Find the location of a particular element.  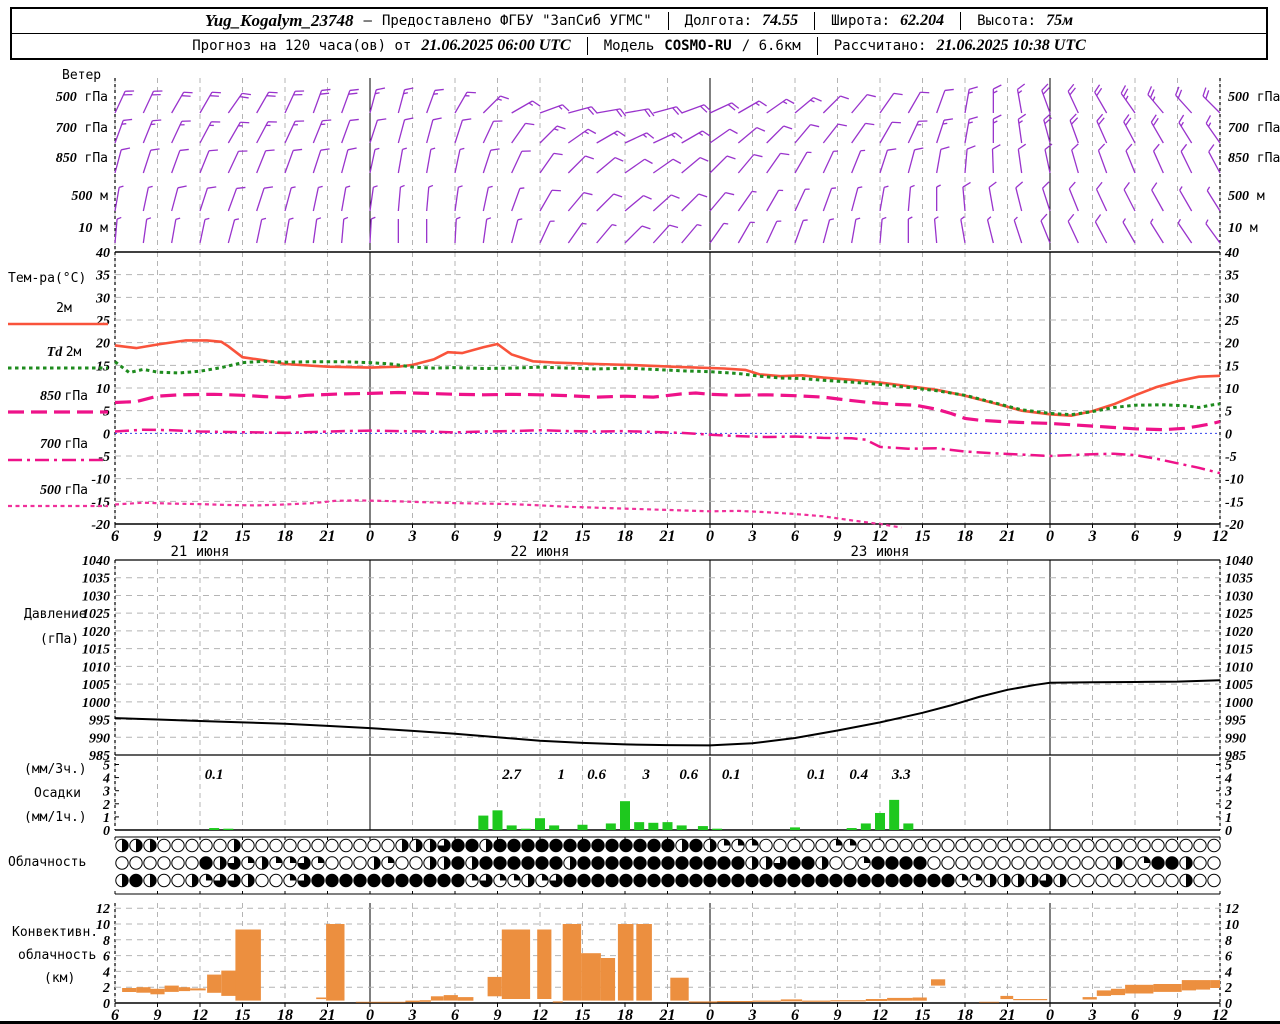

latitude-value: 62.204 is located at coordinates (922, 20).